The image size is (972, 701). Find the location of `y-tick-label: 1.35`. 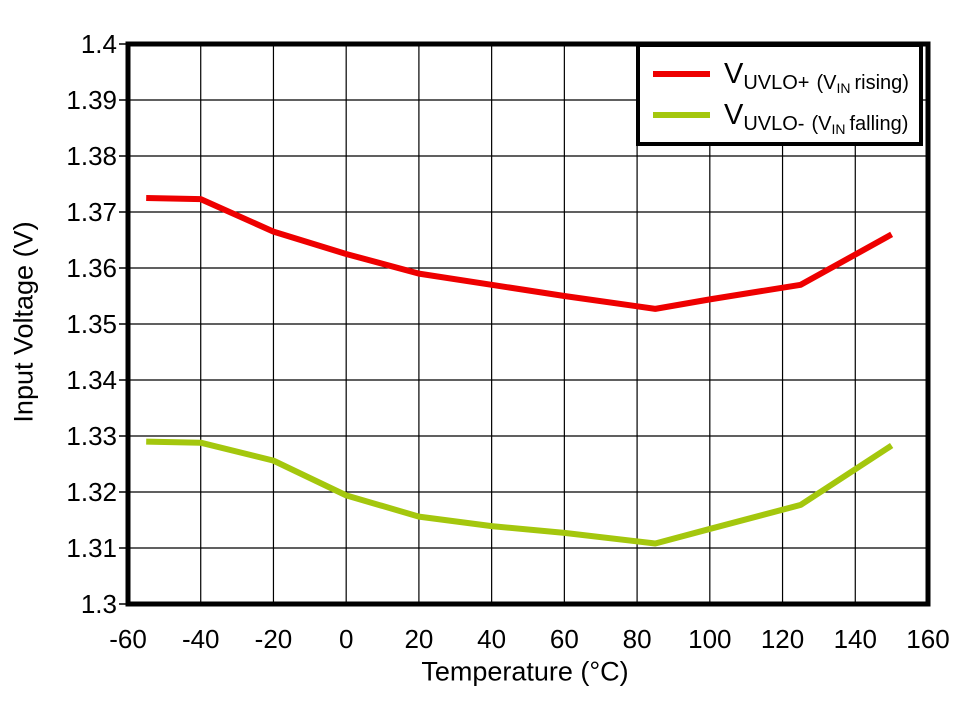

y-tick-label: 1.35 is located at coordinates (91, 324).